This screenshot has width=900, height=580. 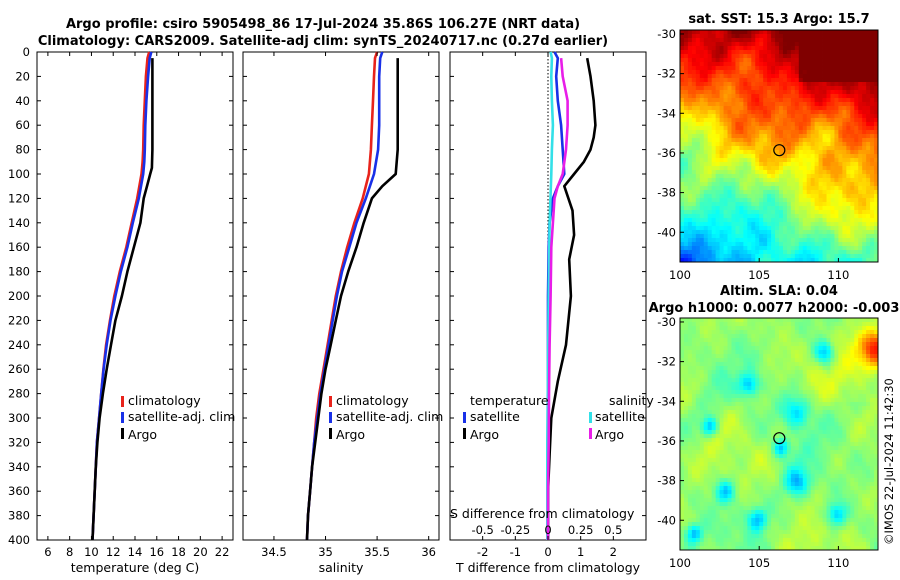 I want to click on map-y-tick-label: -30, so click(x=666, y=34).